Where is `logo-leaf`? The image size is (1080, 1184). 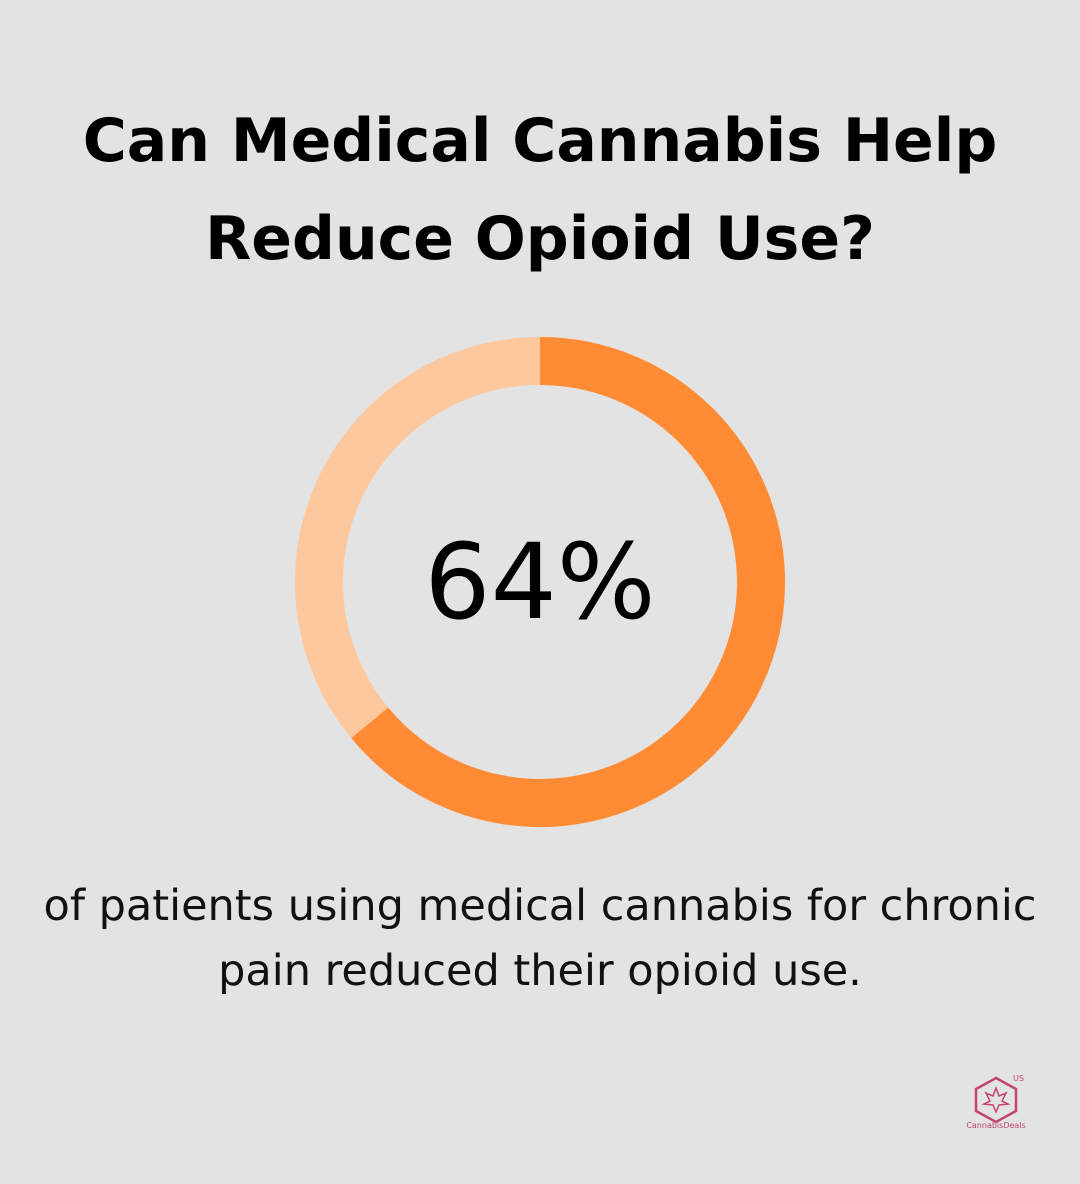
logo-leaf is located at coordinates (996, 1099).